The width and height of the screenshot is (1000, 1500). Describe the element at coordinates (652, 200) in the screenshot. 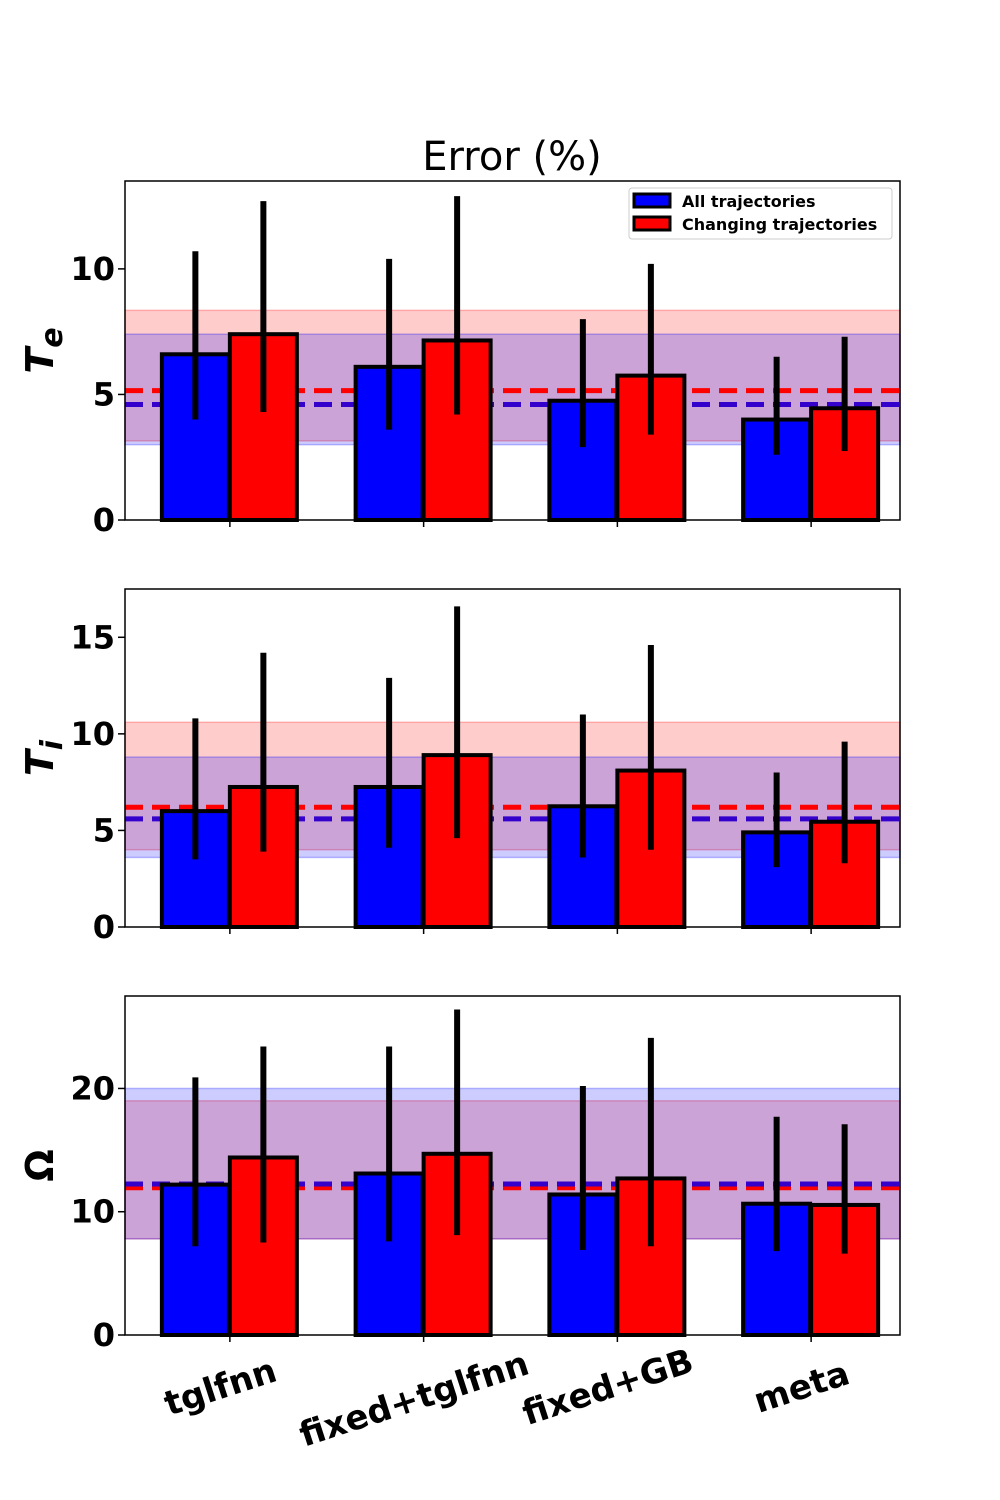

I see `legend-swatch-all` at that location.